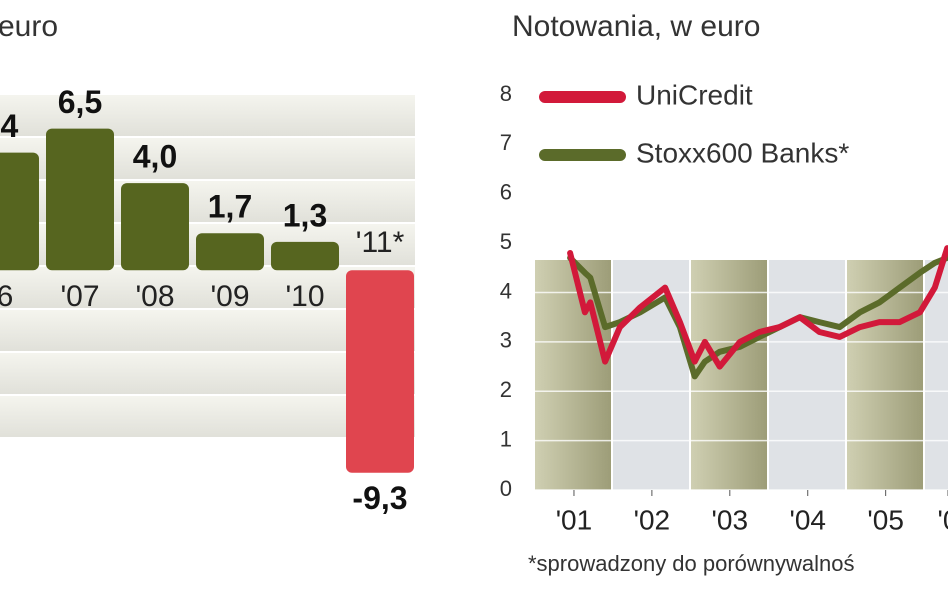 This screenshot has height=593, width=948. I want to click on chart-title: Notowania, w euro, so click(636, 26).